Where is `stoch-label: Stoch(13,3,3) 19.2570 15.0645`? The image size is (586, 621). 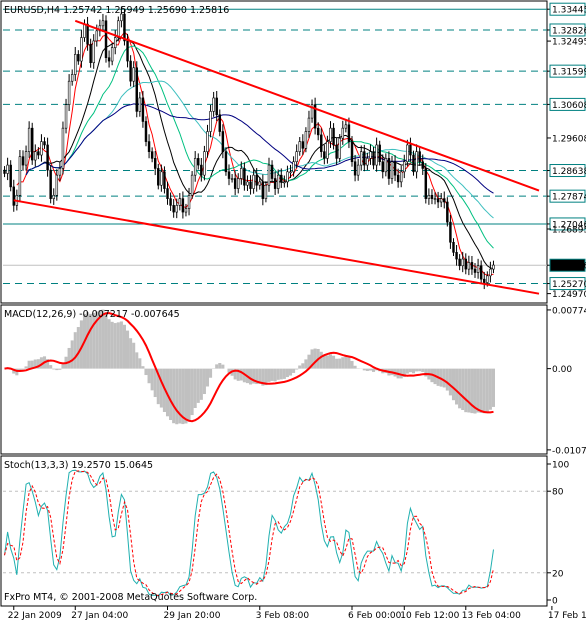
stoch-label: Stoch(13,3,3) 19.2570 15.0645 is located at coordinates (78, 465).